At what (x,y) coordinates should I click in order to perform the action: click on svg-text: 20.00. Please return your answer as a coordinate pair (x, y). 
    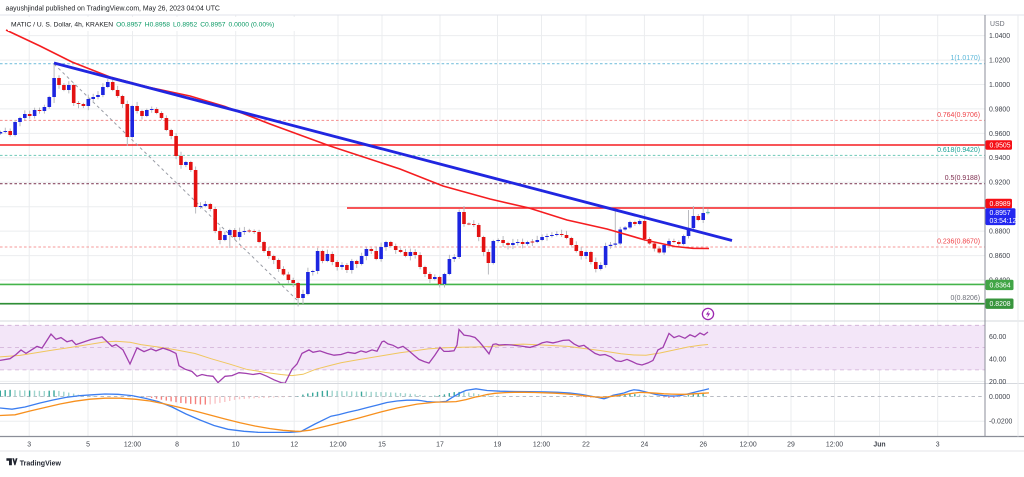
    Looking at the image, I should click on (997, 382).